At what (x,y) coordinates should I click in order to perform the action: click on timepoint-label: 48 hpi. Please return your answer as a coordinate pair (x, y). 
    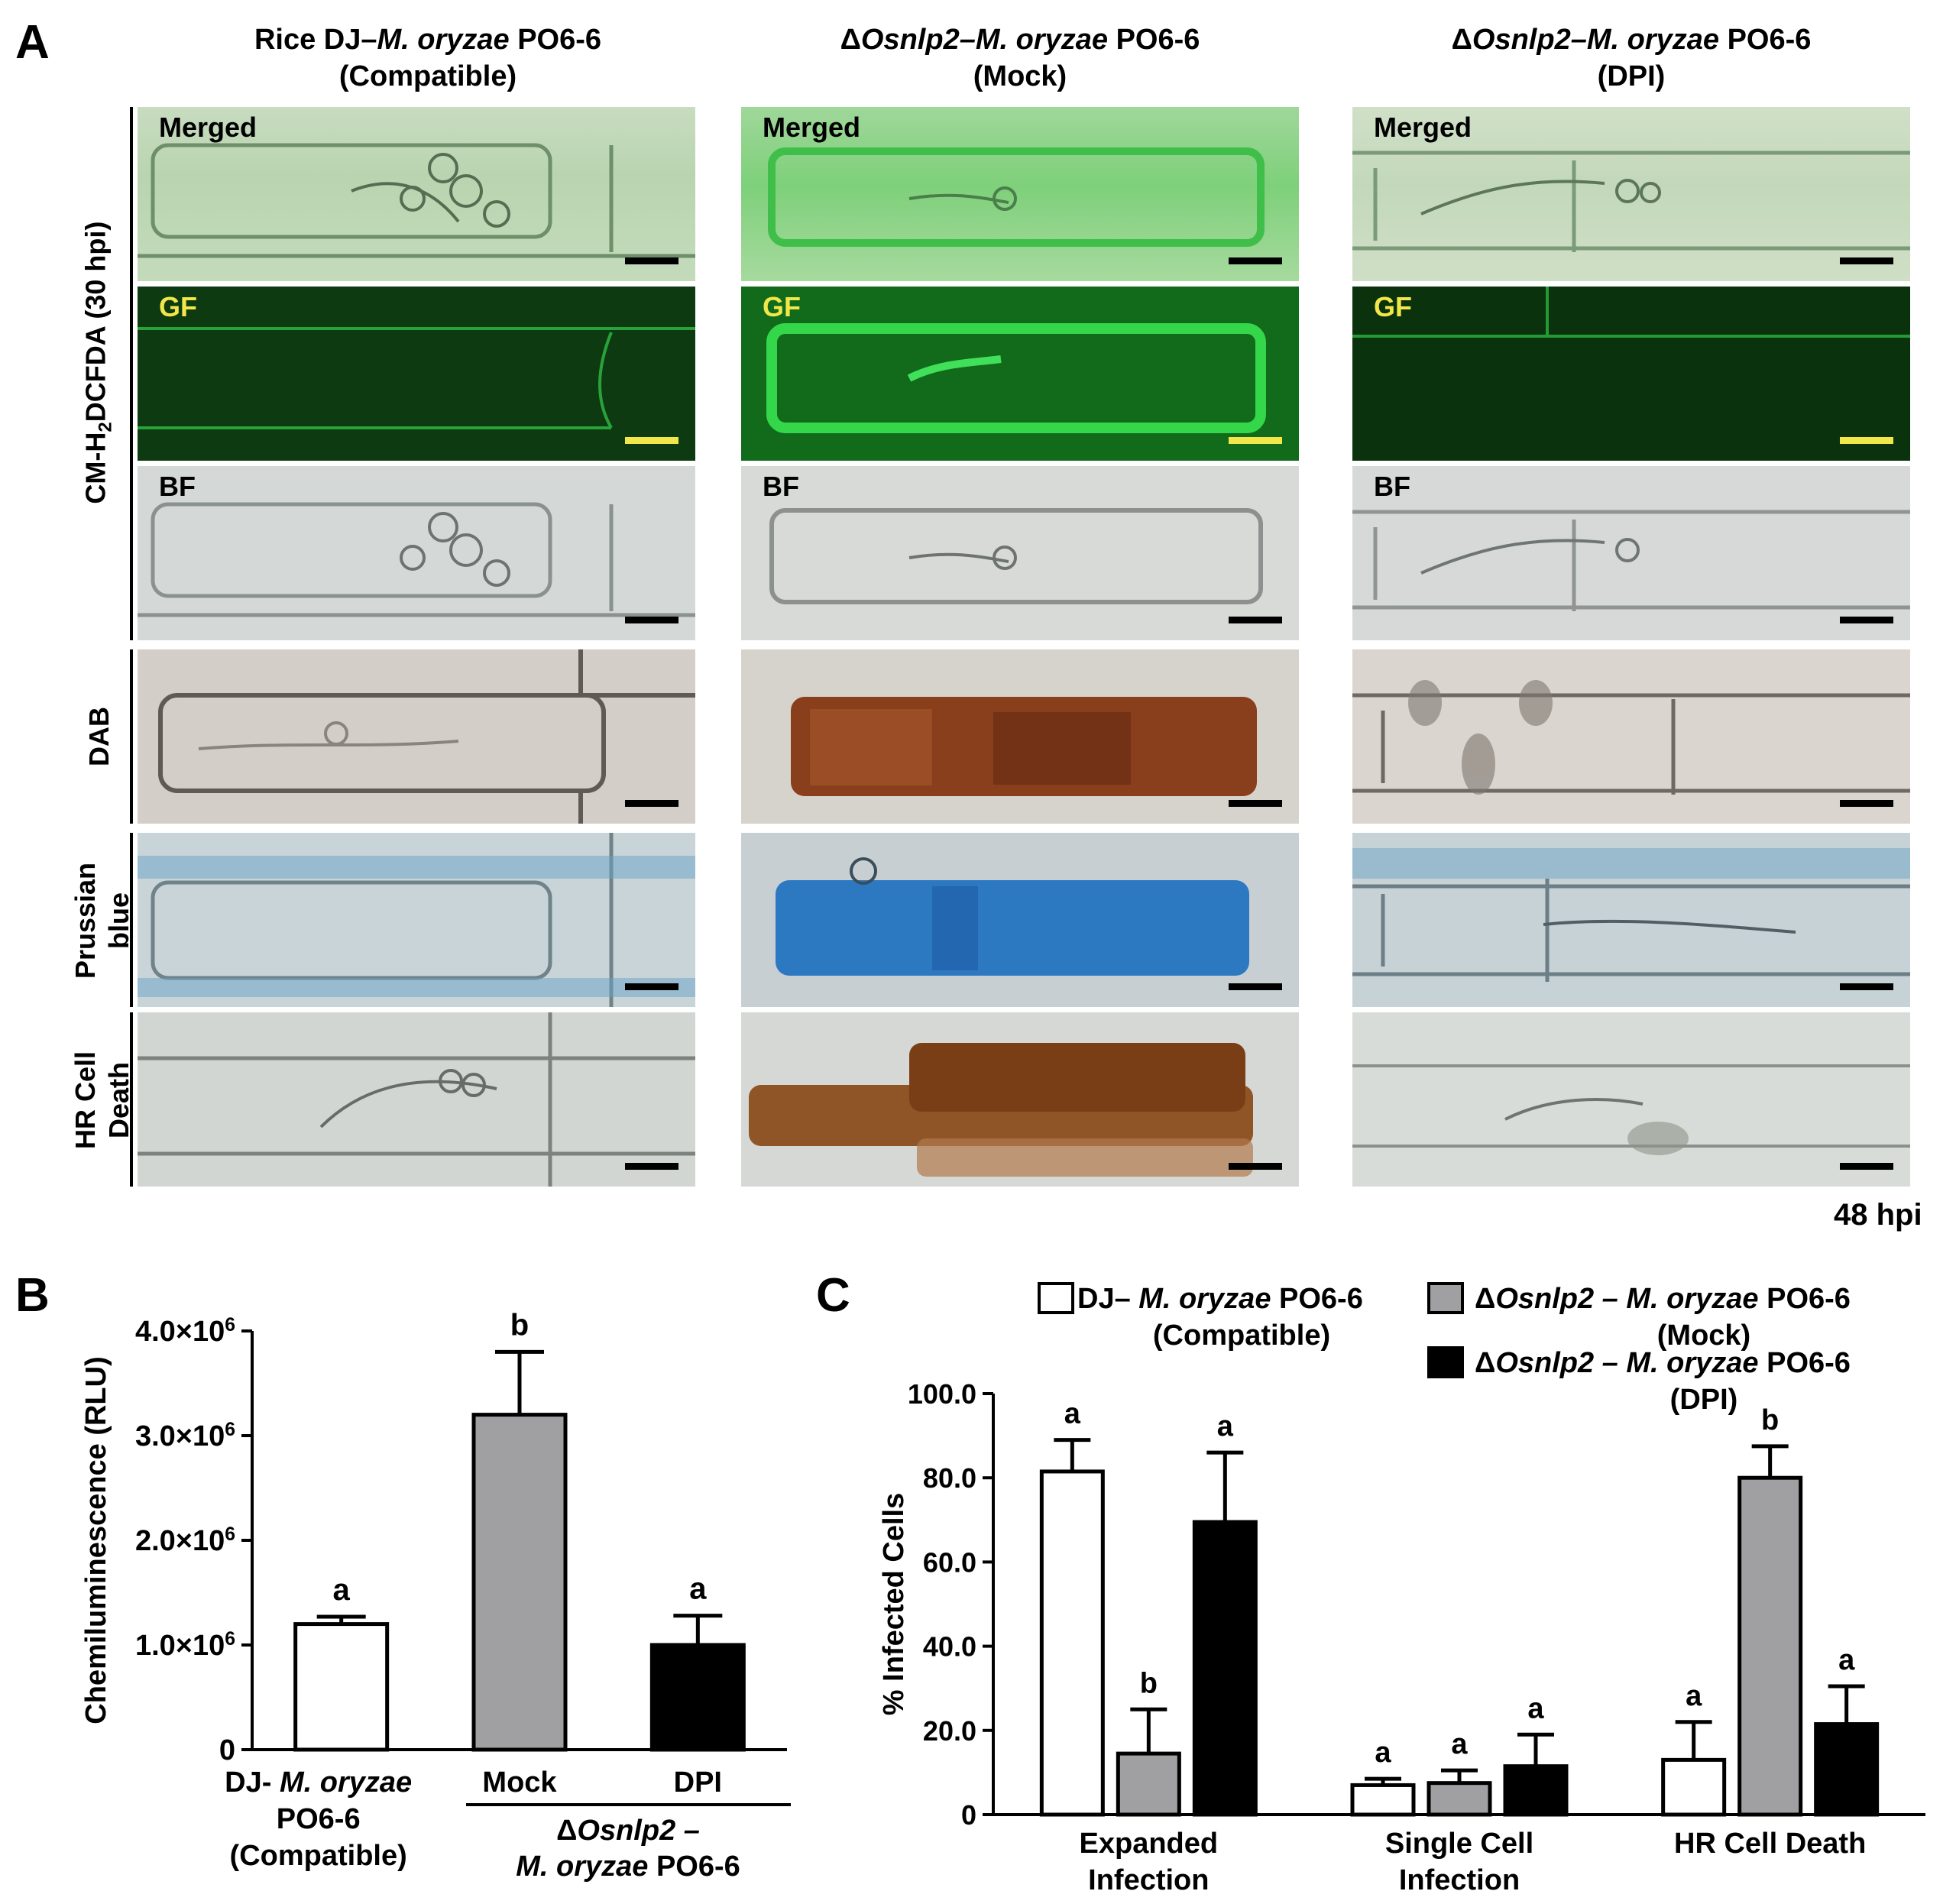
    Looking at the image, I should click on (1878, 1215).